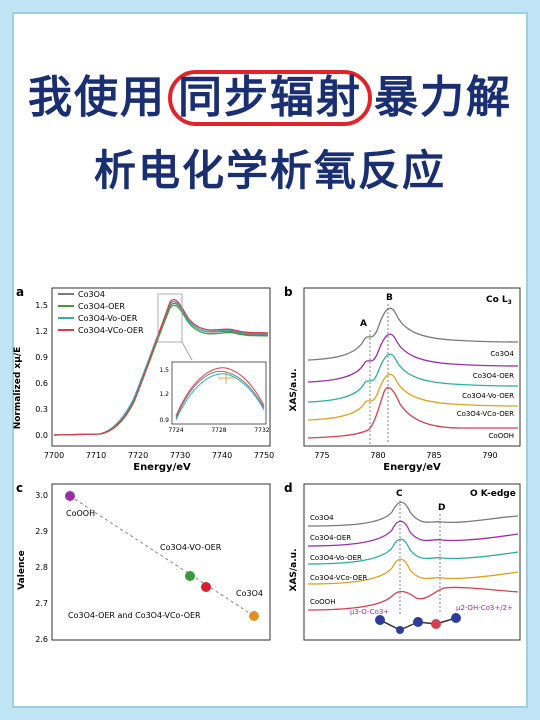 The height and width of the screenshot is (720, 540). I want to click on a-ytick: 0.3, so click(41, 409).